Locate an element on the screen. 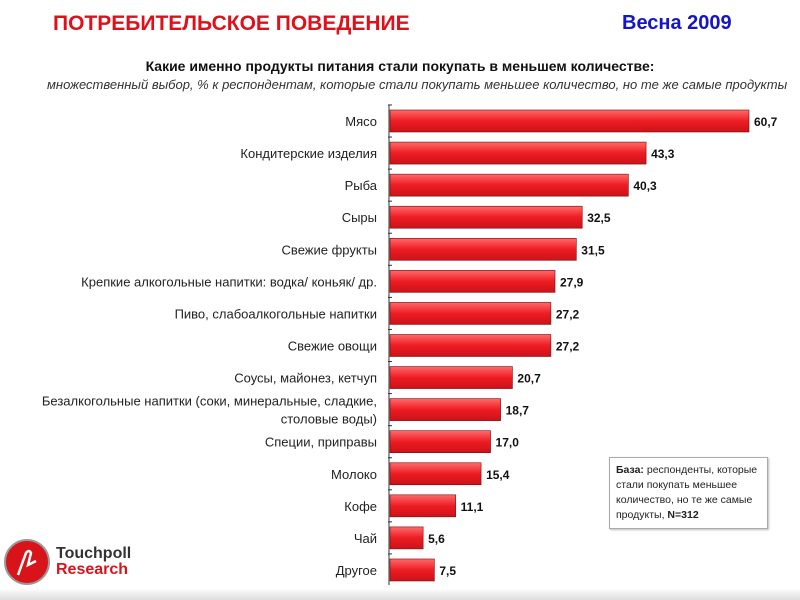 The image size is (800, 600). data-label: 11,1 is located at coordinates (472, 507).